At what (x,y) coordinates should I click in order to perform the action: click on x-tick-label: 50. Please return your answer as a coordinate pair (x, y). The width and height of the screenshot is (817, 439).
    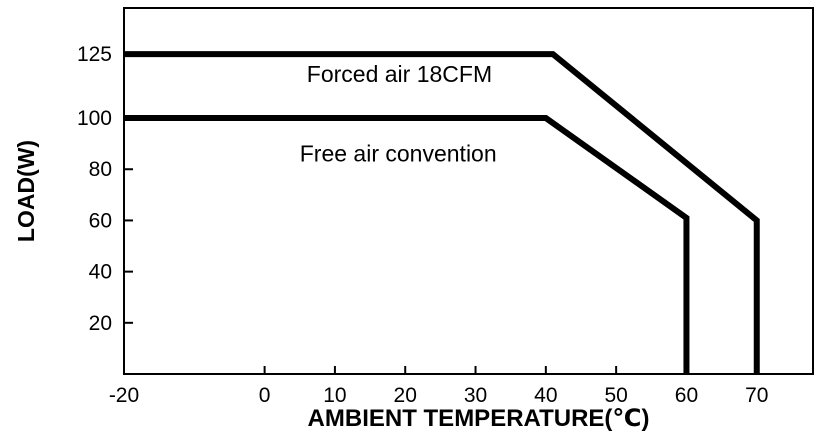
    Looking at the image, I should click on (615, 395).